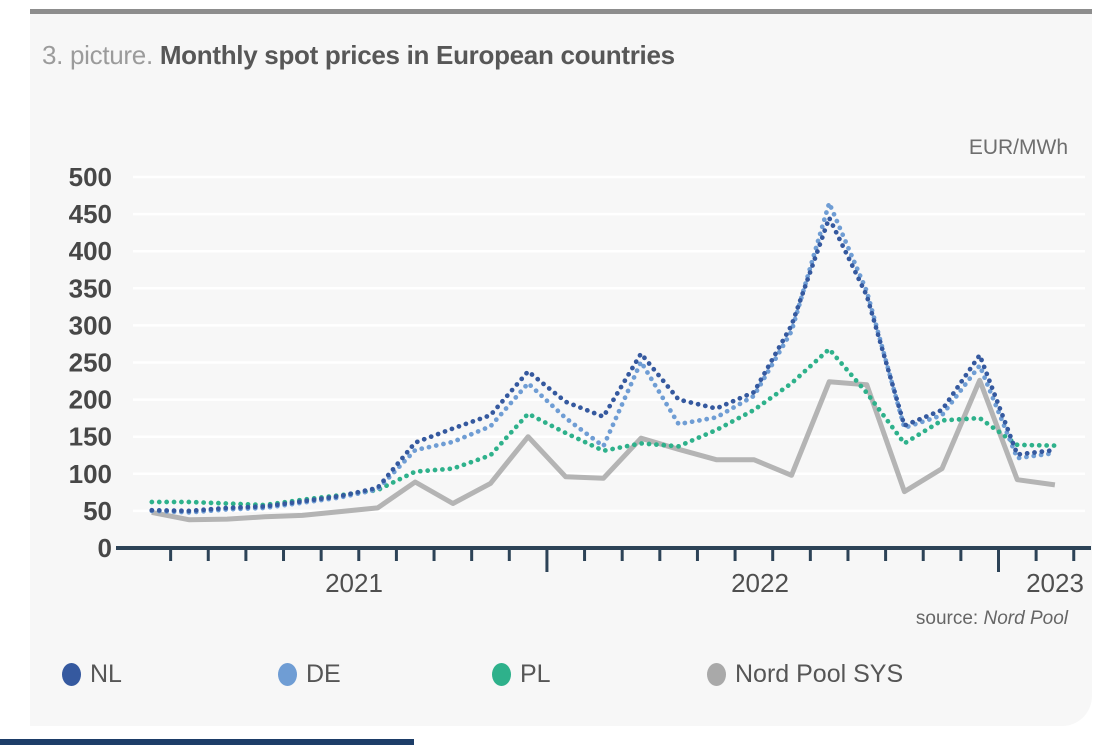 The width and height of the screenshot is (1116, 745). I want to click on y-tick-label-250: 250, so click(90, 363).